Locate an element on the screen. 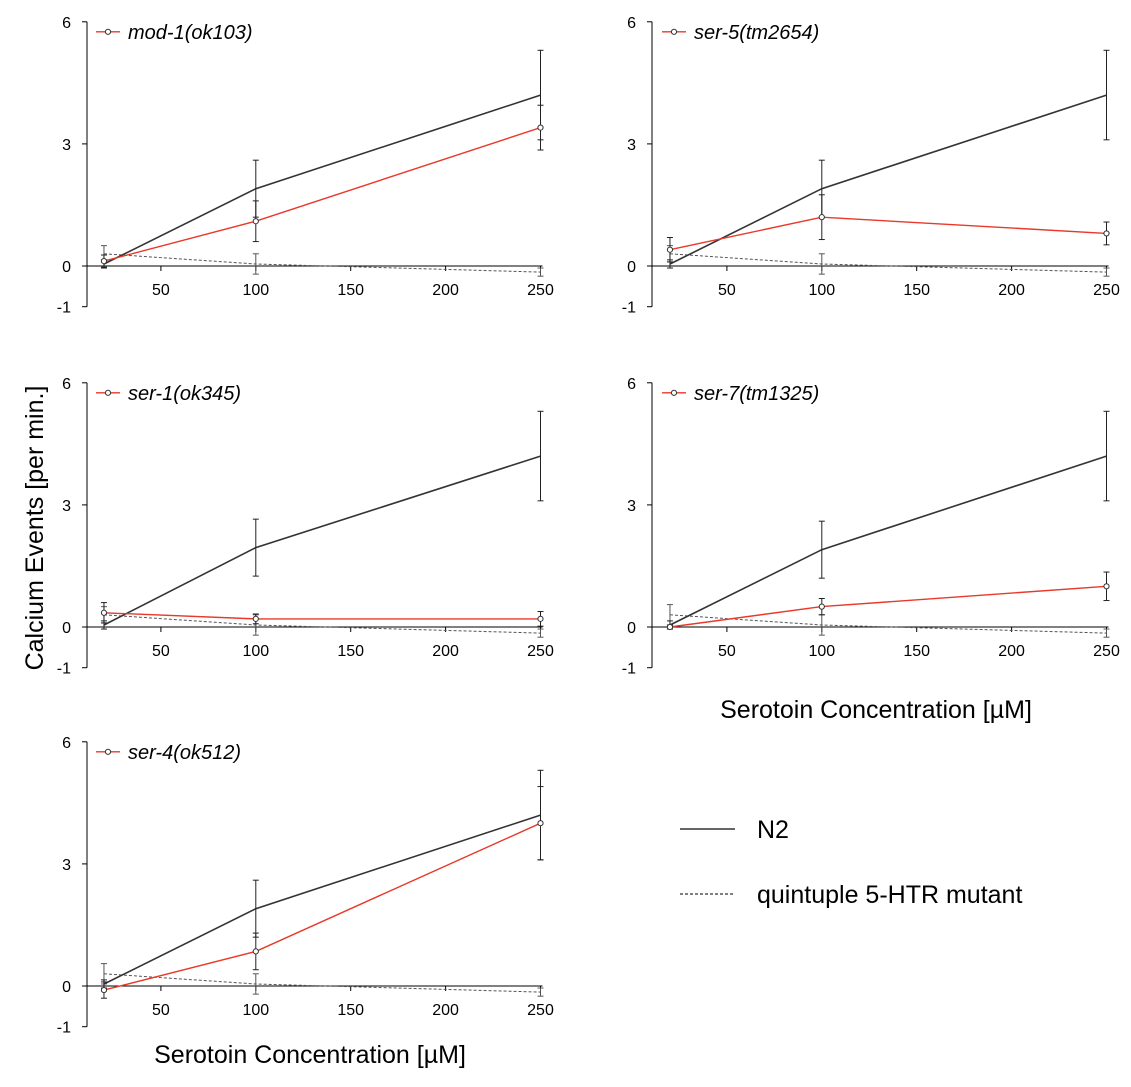 The width and height of the screenshot is (1131, 1087). x-axis-label-bottom: Serotoin Concentration [µM] is located at coordinates (310, 1055).